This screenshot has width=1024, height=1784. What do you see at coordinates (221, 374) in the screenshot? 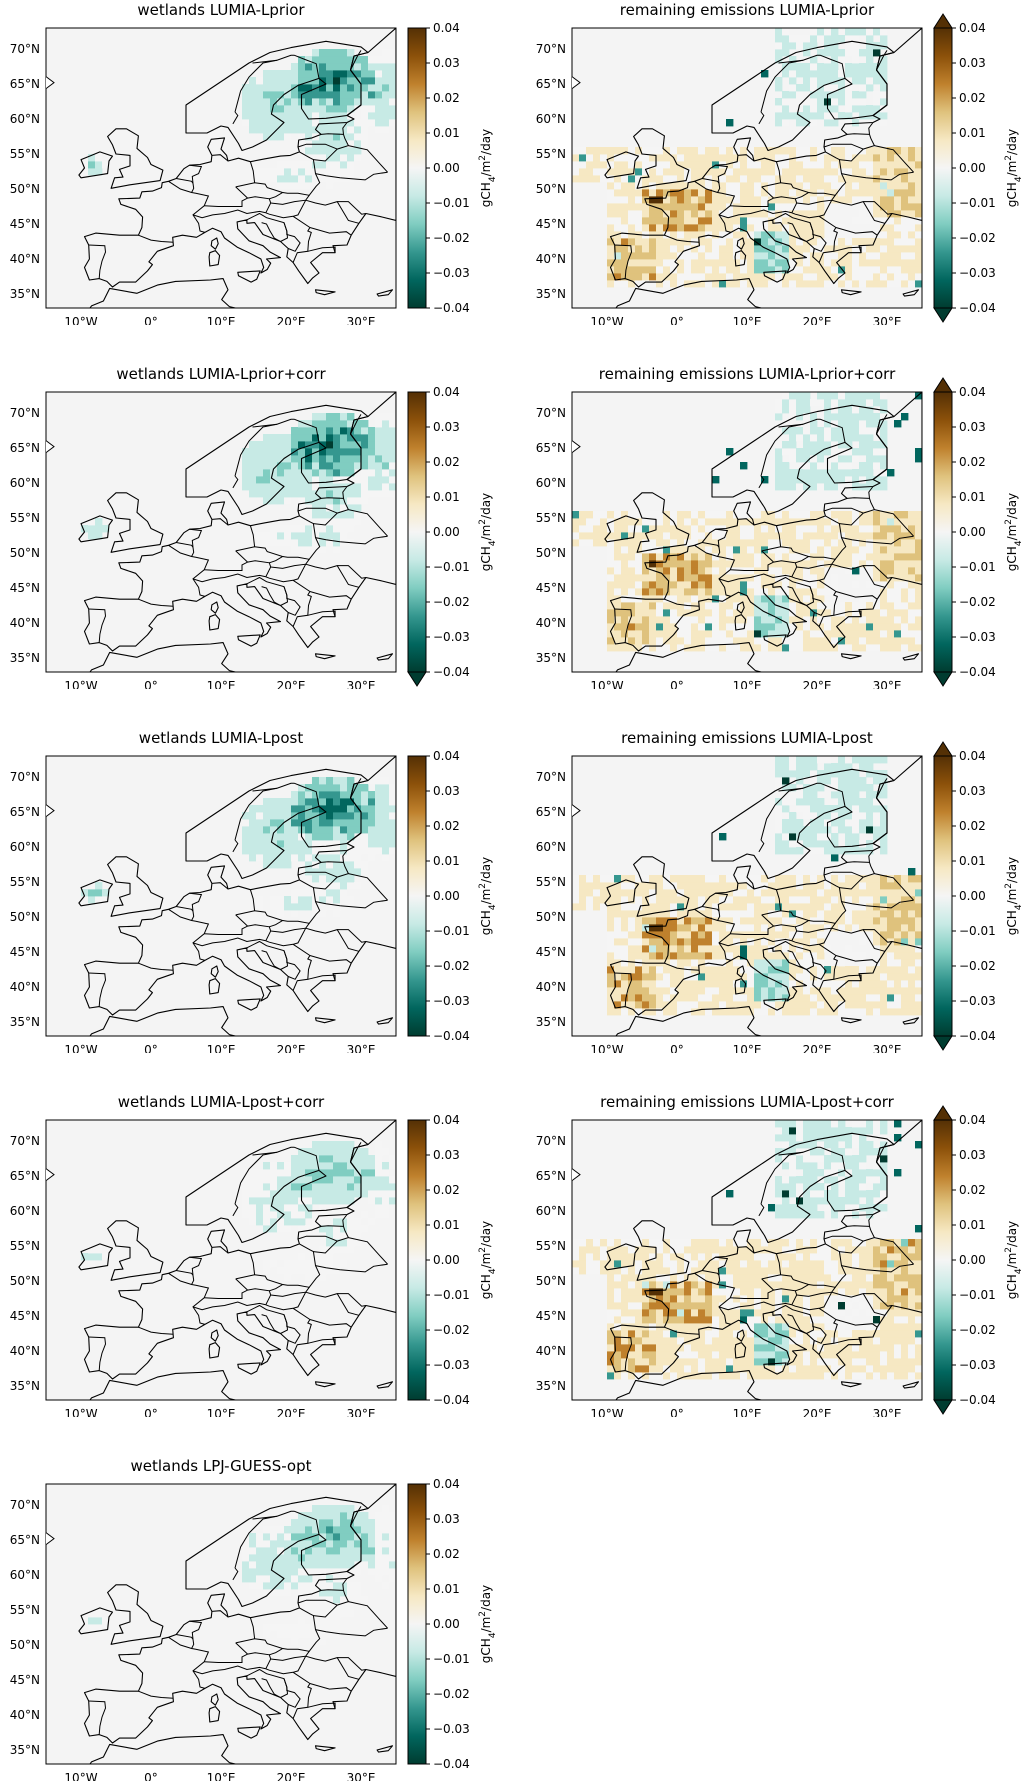
I see `panel-title: wetlands LUMIA-Lprior+corr` at bounding box center [221, 374].